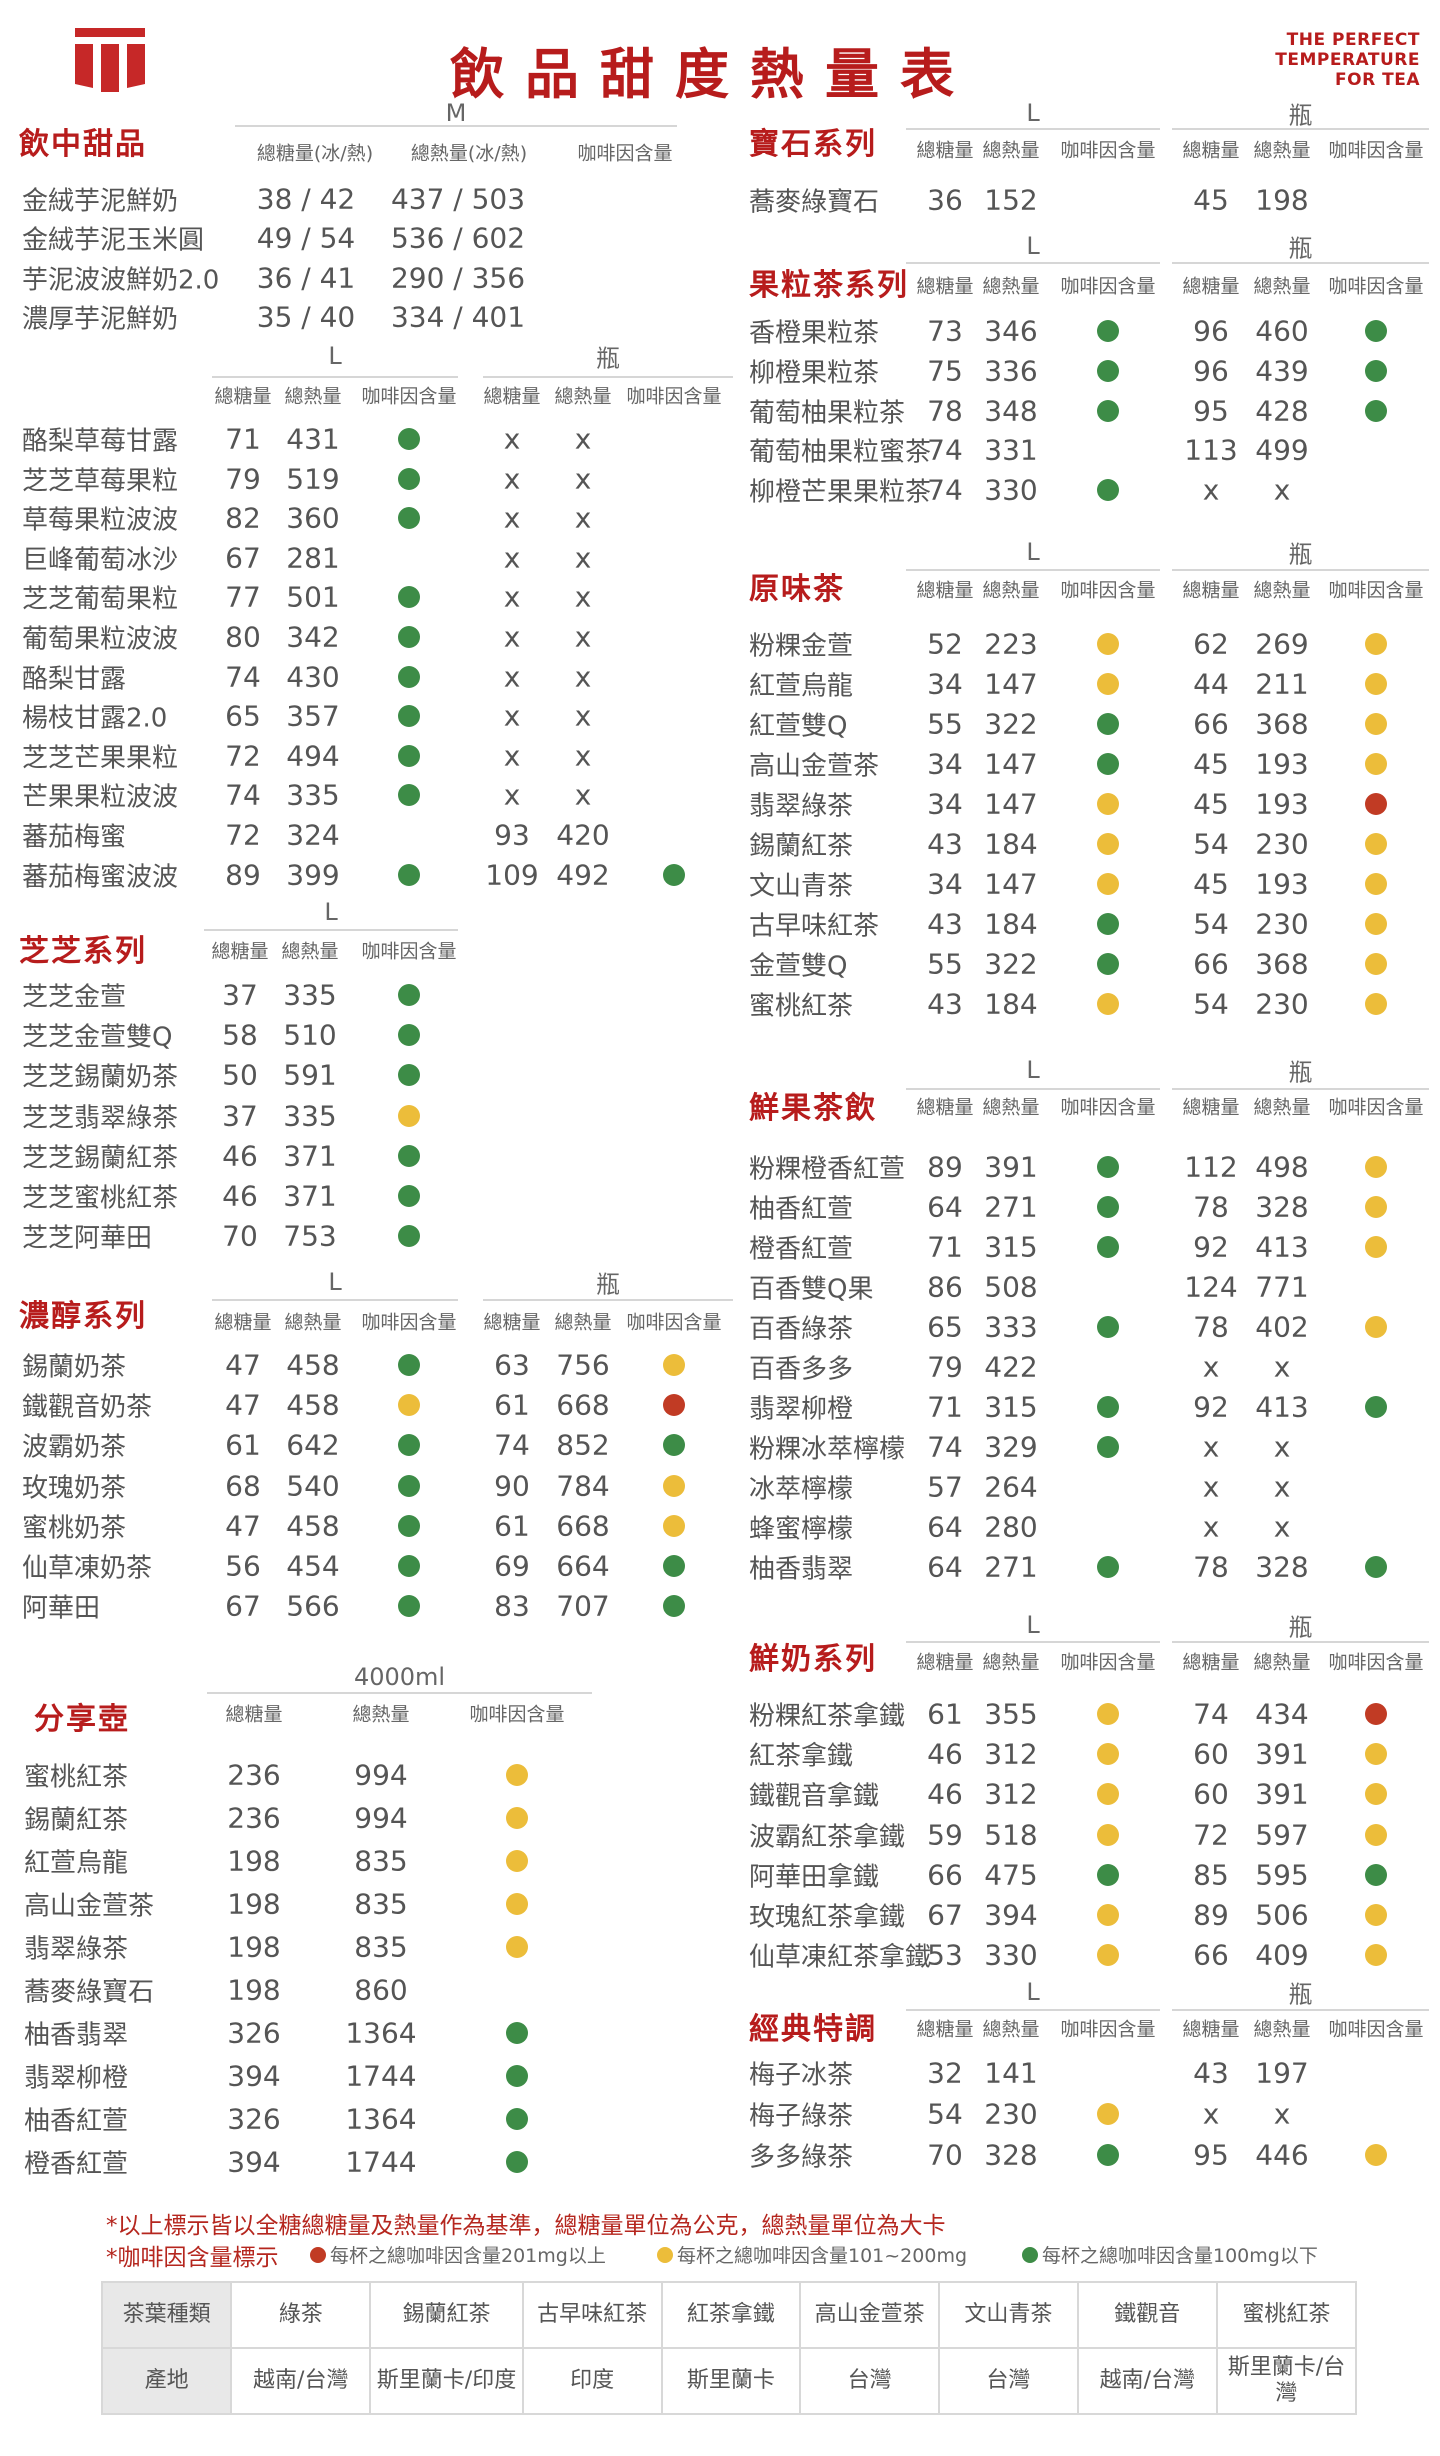  What do you see at coordinates (712, 74) in the screenshot?
I see `page-title: 飲品甜度熱量表` at bounding box center [712, 74].